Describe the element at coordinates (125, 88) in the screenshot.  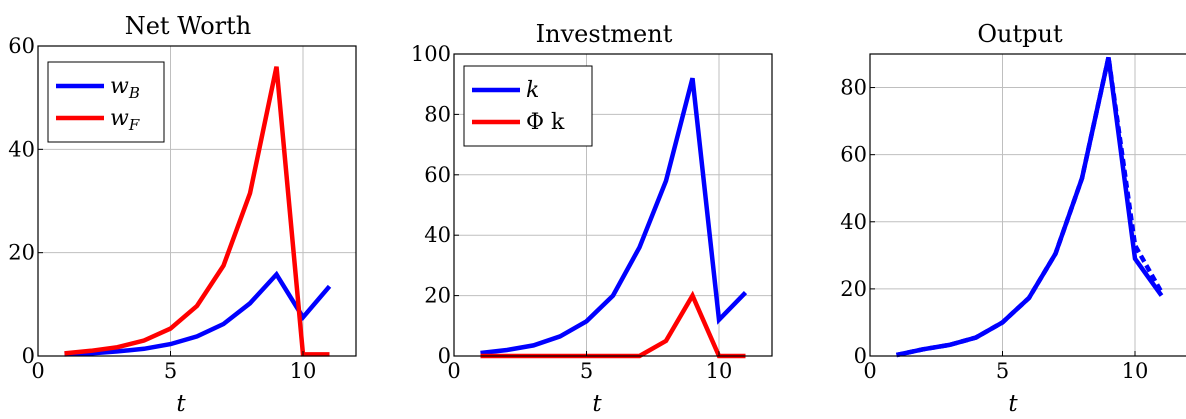
I see `legend-label: wB` at that location.